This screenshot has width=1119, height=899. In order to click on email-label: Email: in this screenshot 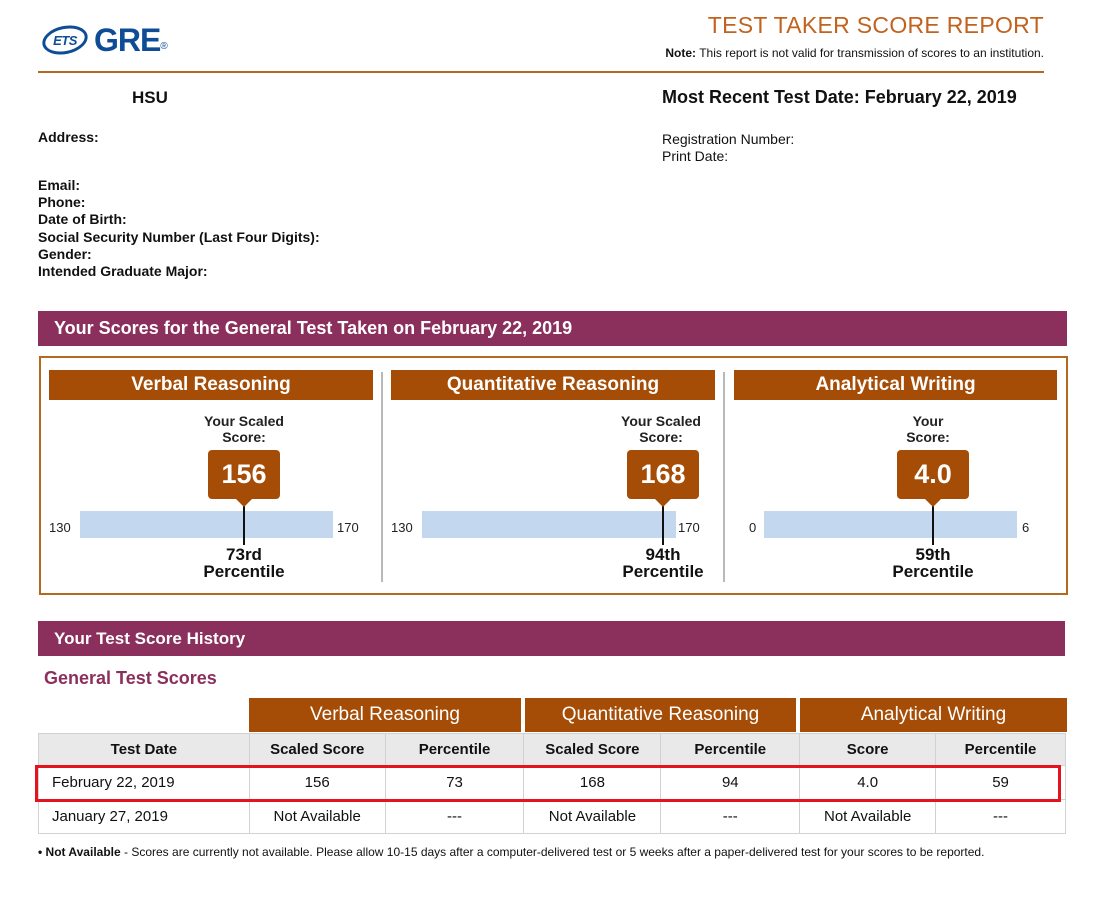, I will do `click(59, 185)`.